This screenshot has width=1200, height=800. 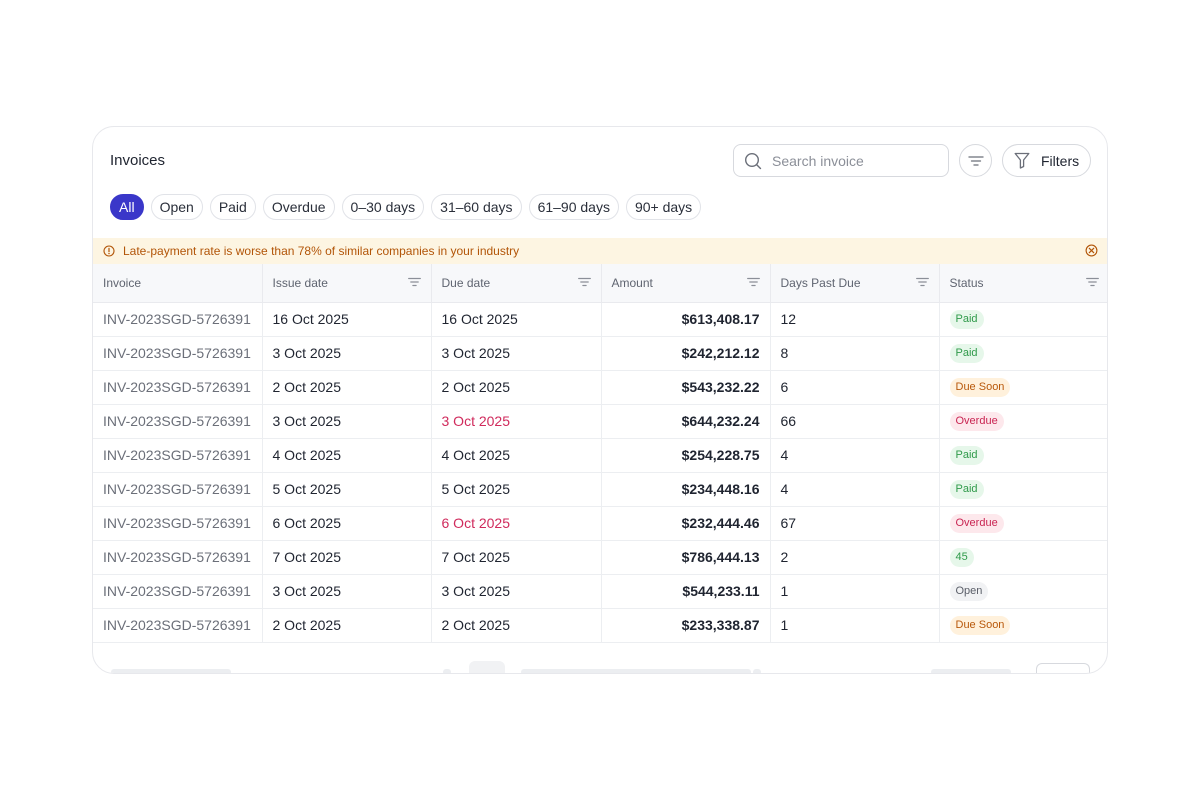 What do you see at coordinates (855, 387) in the screenshot?
I see `days-past-due: 6` at bounding box center [855, 387].